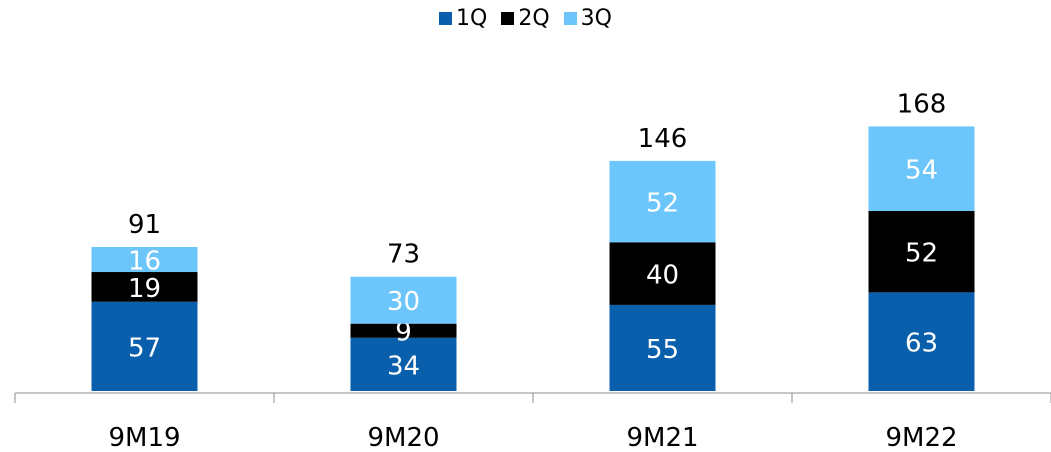  Describe the element at coordinates (534, 18) in the screenshot. I see `legend-label-2q: 2Q` at that location.